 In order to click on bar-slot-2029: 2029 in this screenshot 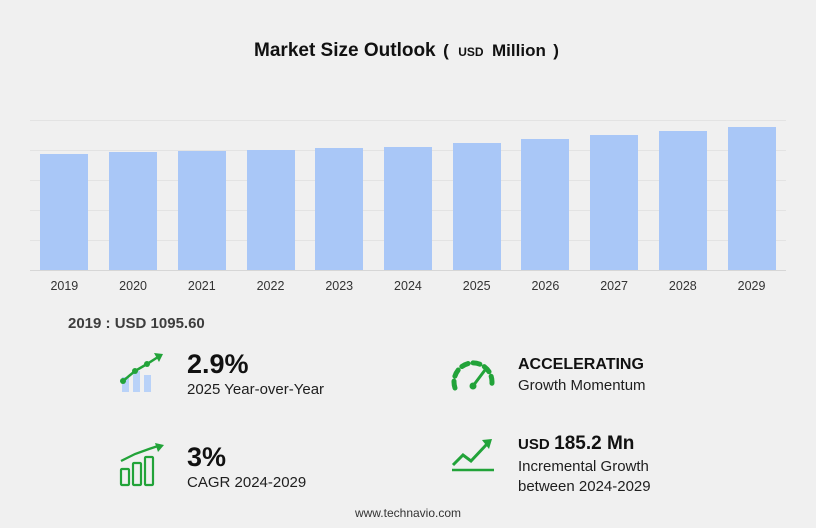, I will do `click(751, 206)`.